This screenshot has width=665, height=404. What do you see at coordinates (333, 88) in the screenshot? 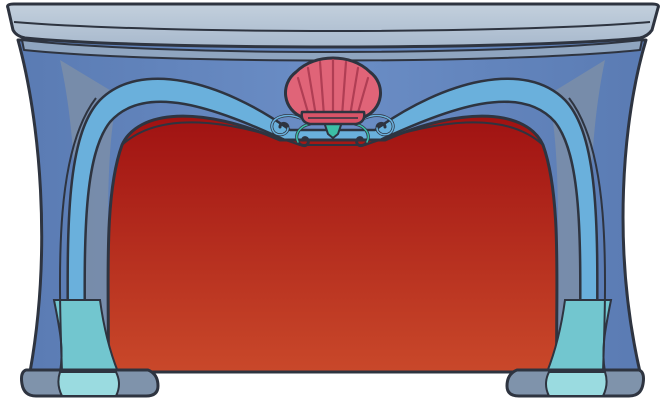
I see `shell-ribs` at bounding box center [333, 88].